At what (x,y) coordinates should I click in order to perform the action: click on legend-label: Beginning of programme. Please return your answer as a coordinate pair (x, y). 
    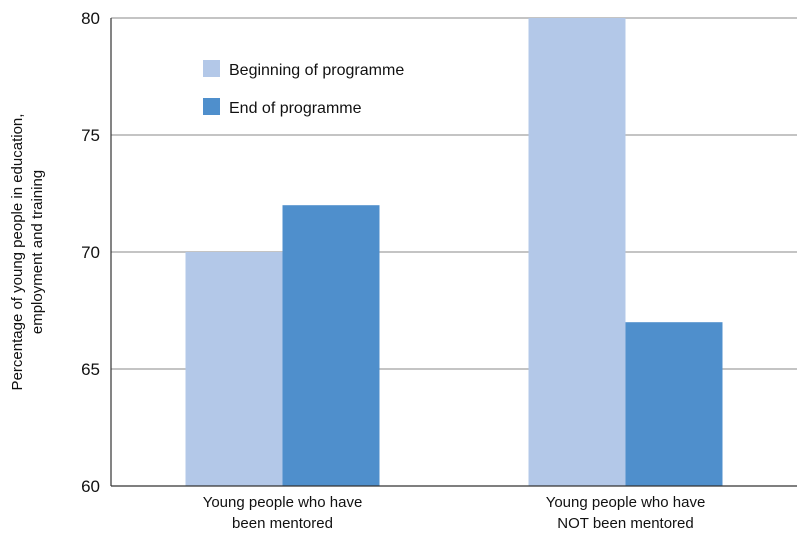
    Looking at the image, I should click on (316, 70).